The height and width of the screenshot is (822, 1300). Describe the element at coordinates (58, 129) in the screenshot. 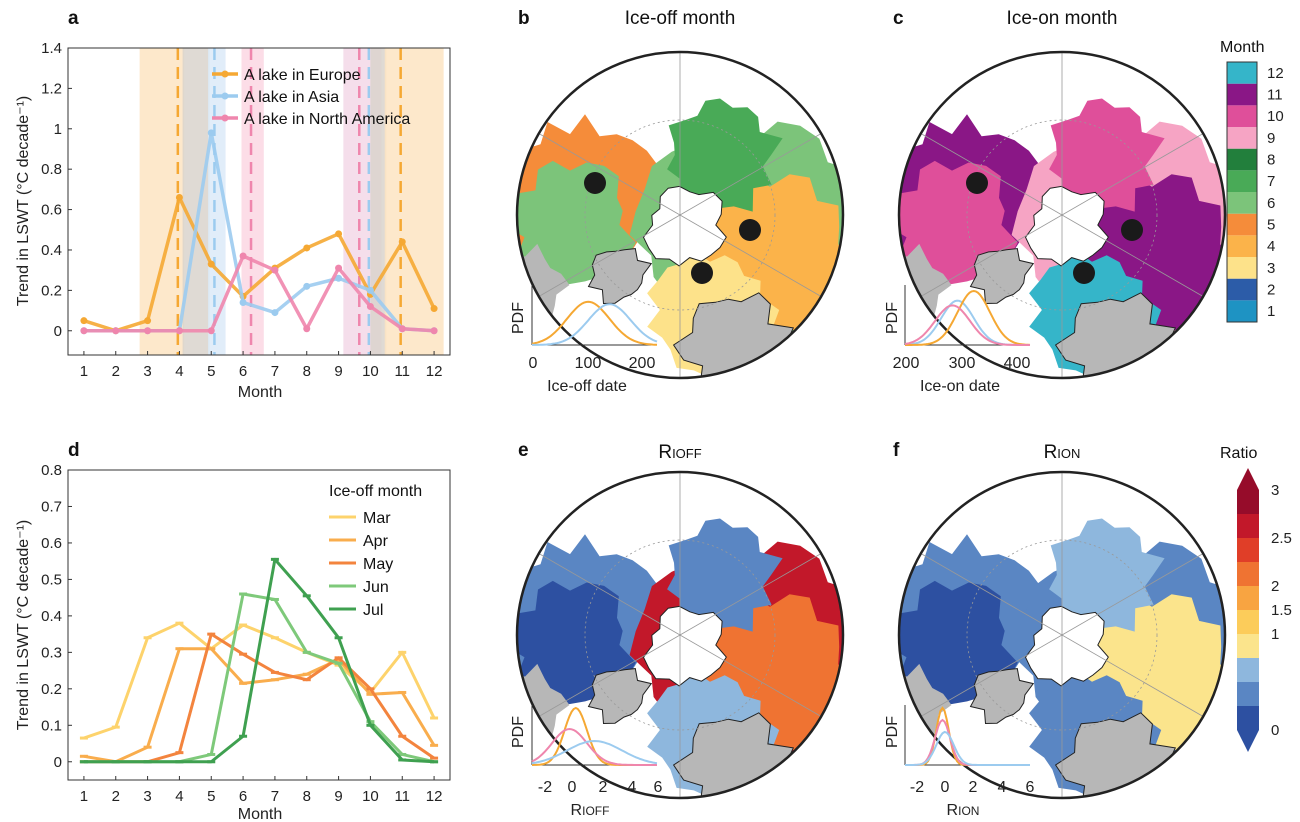

I see `y-tick-label: 1` at that location.